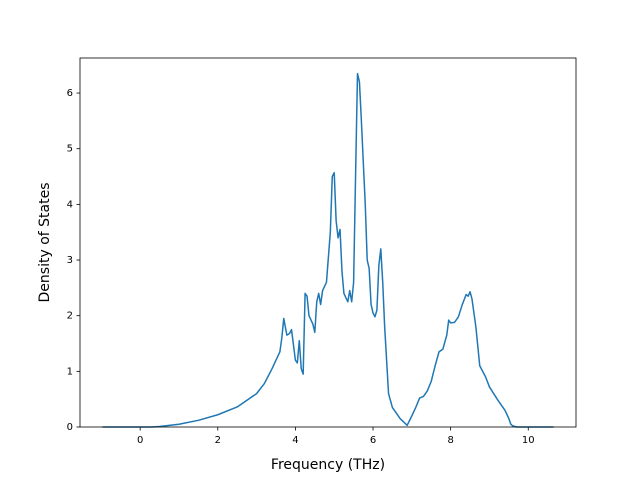 The height and width of the screenshot is (480, 640). I want to click on y-tick-label: 1, so click(70, 371).